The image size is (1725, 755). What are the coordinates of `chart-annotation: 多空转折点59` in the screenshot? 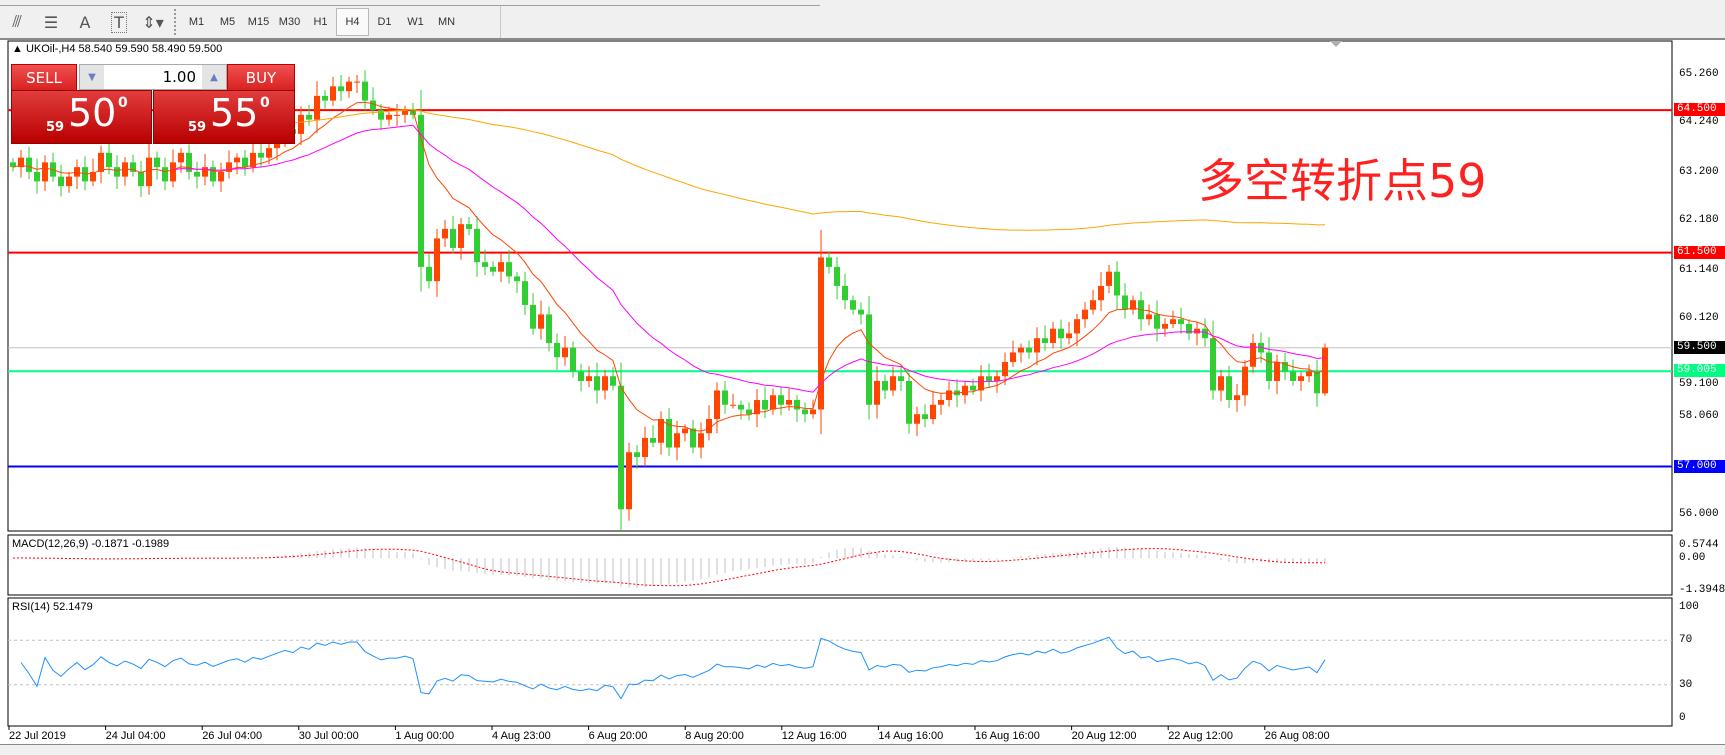 It's located at (1342, 181).